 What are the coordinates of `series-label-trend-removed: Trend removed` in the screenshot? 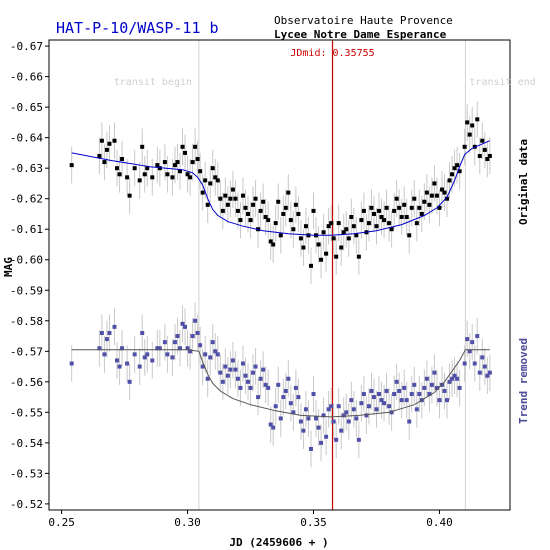 It's located at (523, 381).